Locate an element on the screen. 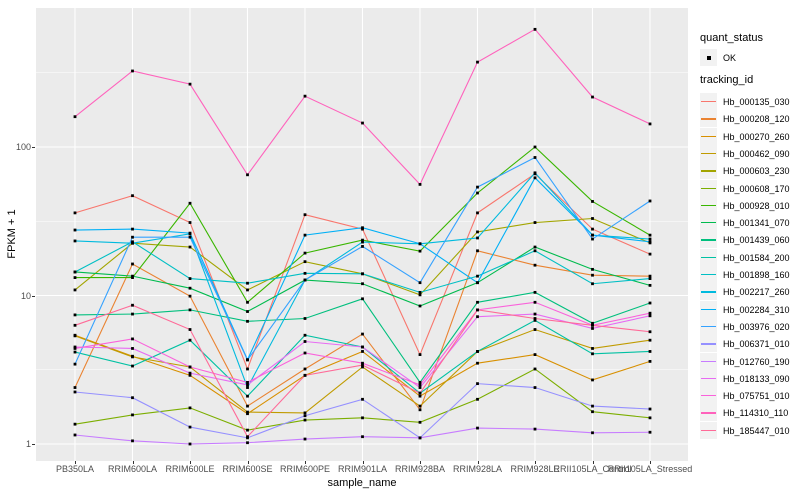 This screenshot has height=500, width=800. legend-key-quant-ok is located at coordinates (708, 57).